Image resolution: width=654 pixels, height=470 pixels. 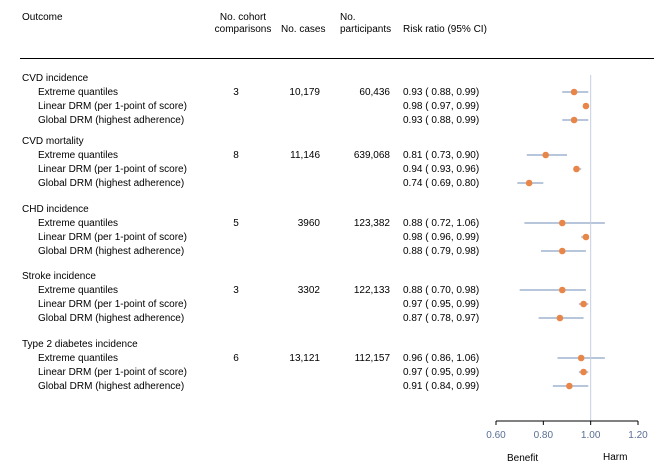 What do you see at coordinates (236, 223) in the screenshot?
I see `row-comparisons: 5` at bounding box center [236, 223].